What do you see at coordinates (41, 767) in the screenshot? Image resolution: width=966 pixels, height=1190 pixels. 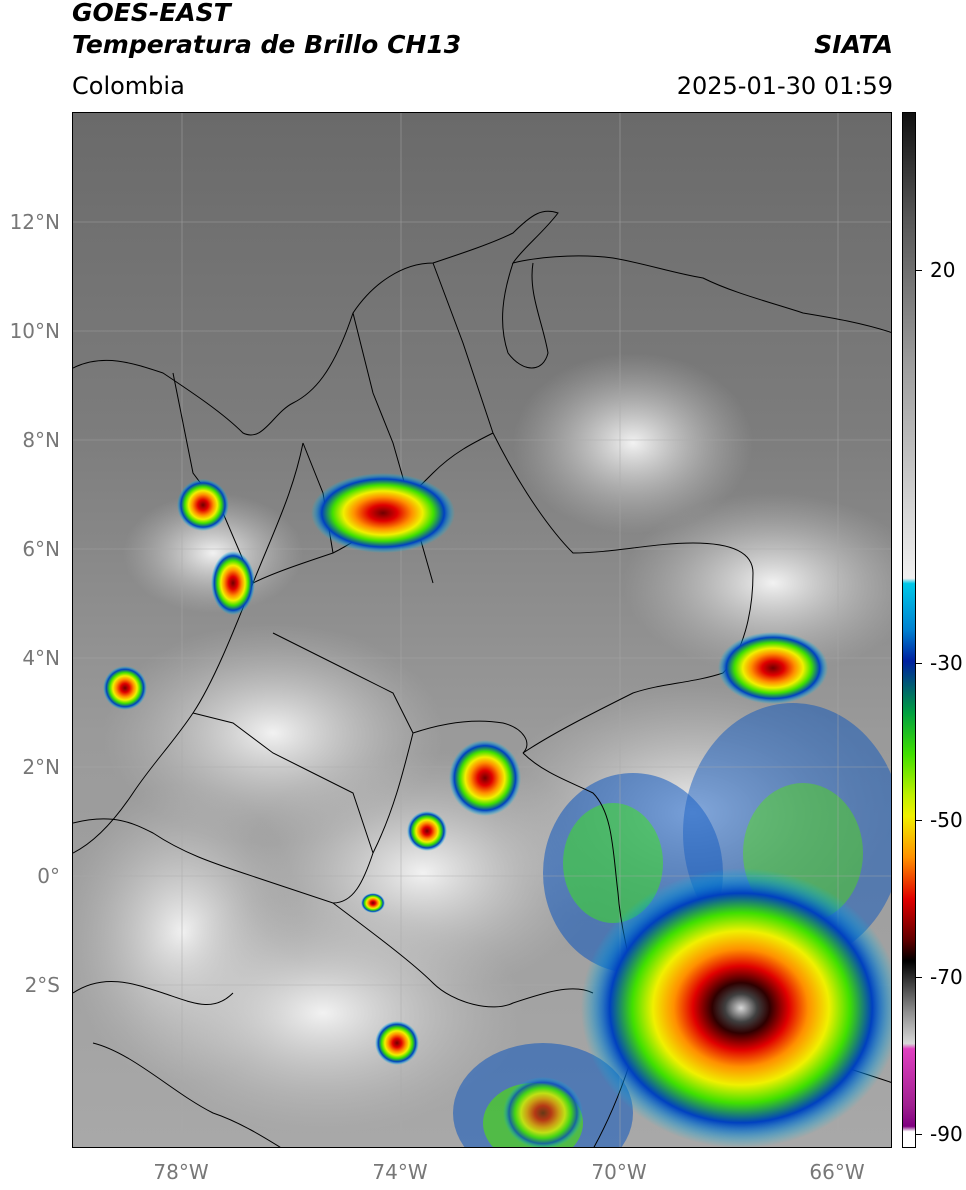 I see `lat-label-2n: 2°N` at bounding box center [41, 767].